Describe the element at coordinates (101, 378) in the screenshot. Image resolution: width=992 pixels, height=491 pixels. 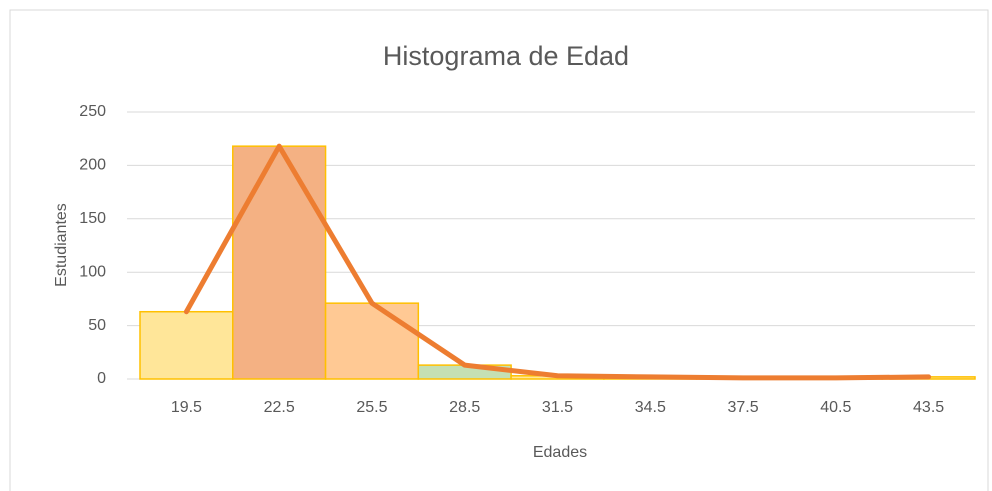
I see `y-tick-label: 0` at that location.